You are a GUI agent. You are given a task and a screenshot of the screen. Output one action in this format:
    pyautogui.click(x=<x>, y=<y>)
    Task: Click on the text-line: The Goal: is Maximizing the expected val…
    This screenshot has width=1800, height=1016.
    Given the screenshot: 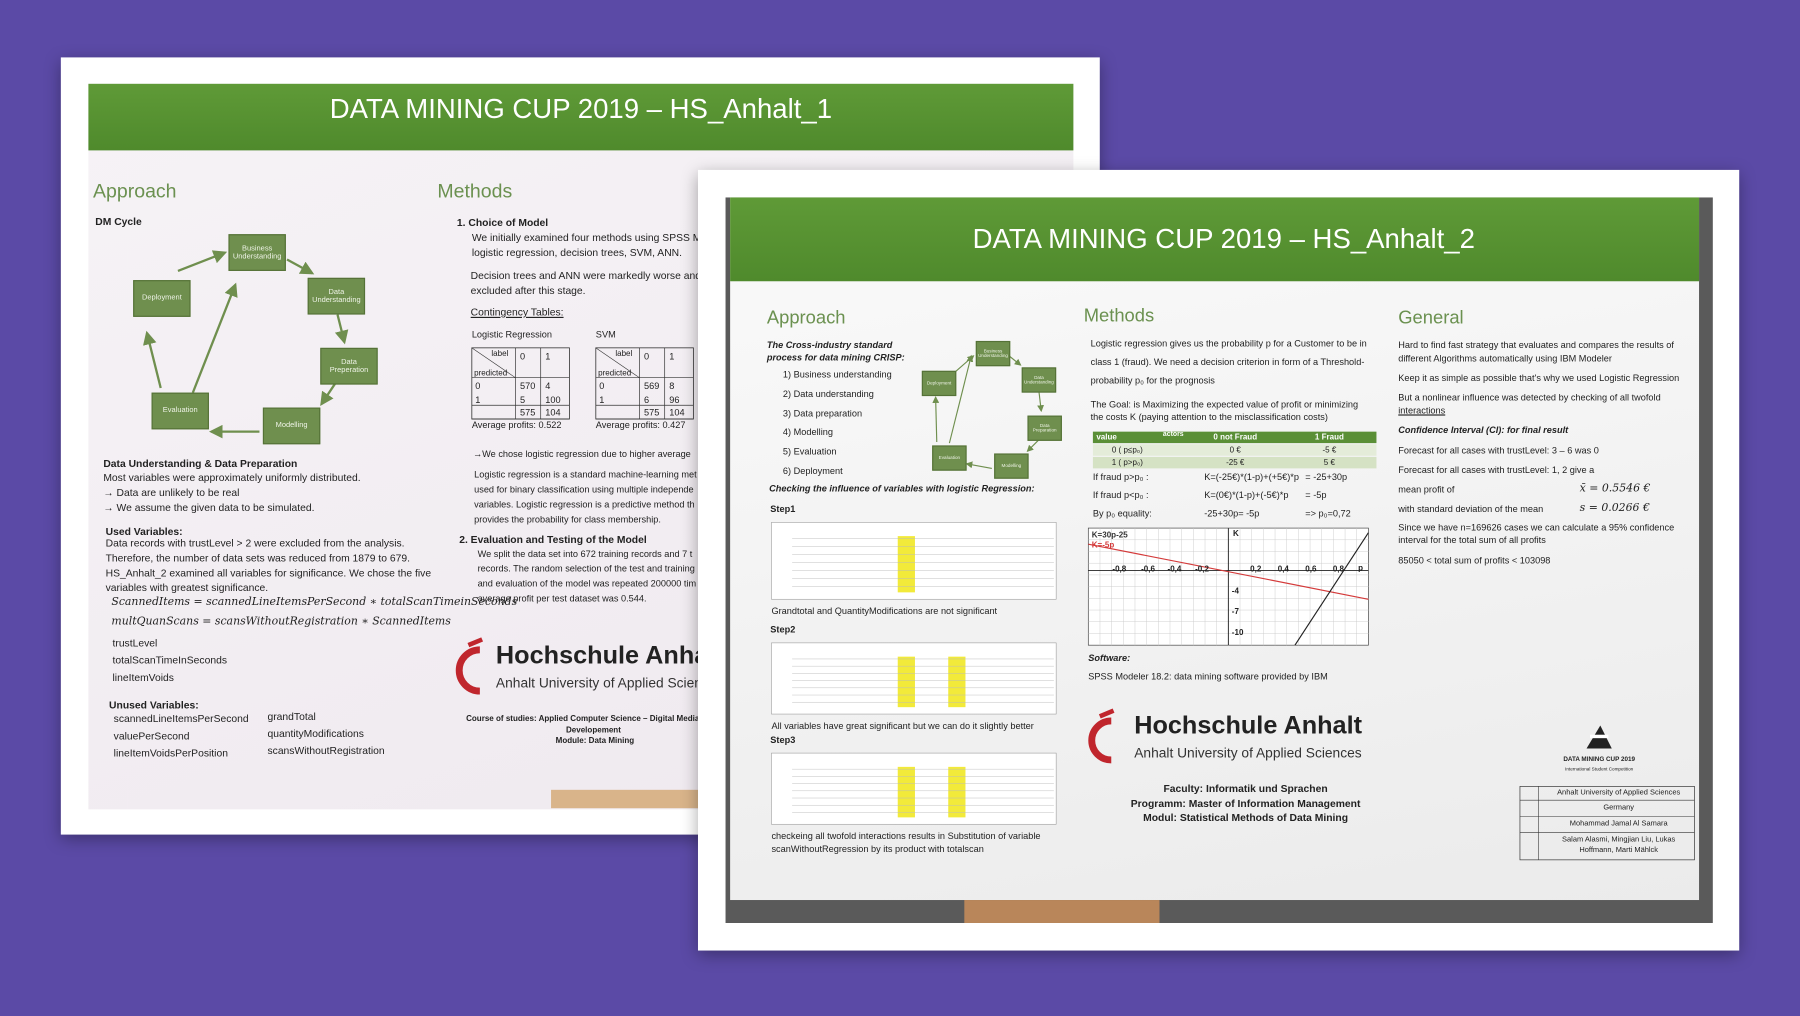 What is the action you would take?
    pyautogui.click(x=1224, y=404)
    